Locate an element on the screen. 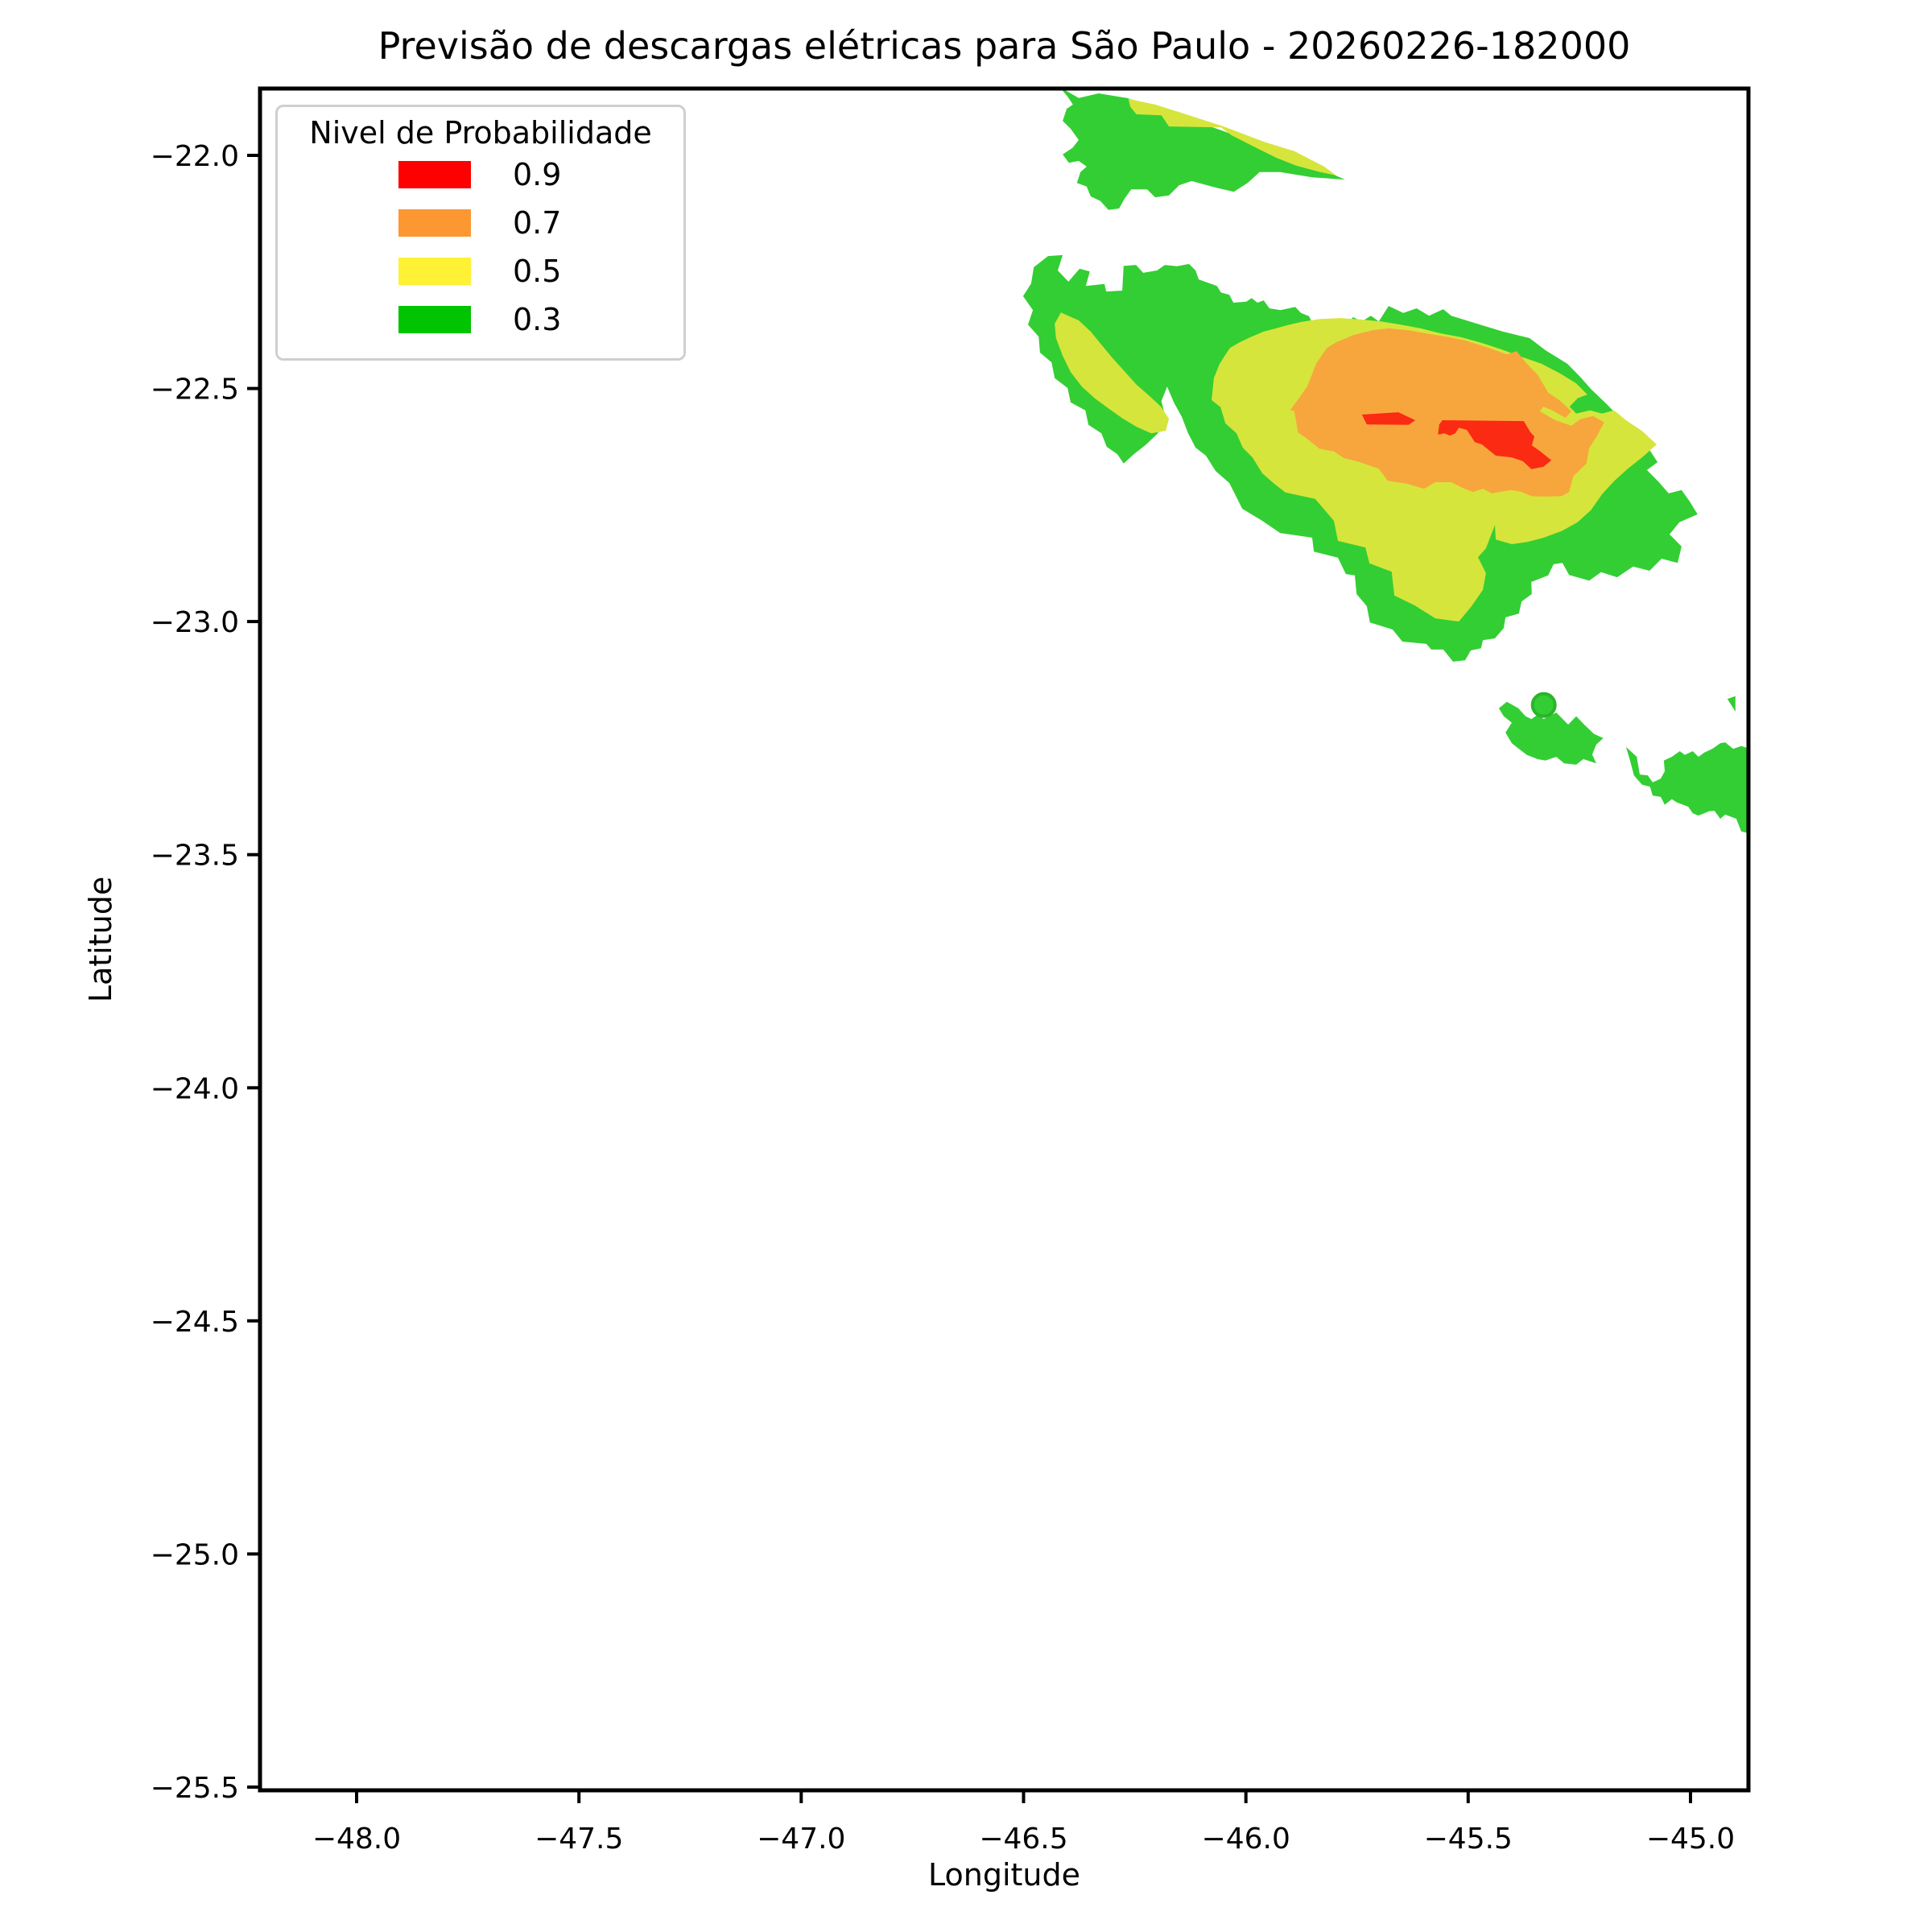 This screenshot has height=1932, width=1932. x-tick-label: −45.5 is located at coordinates (1468, 1839).